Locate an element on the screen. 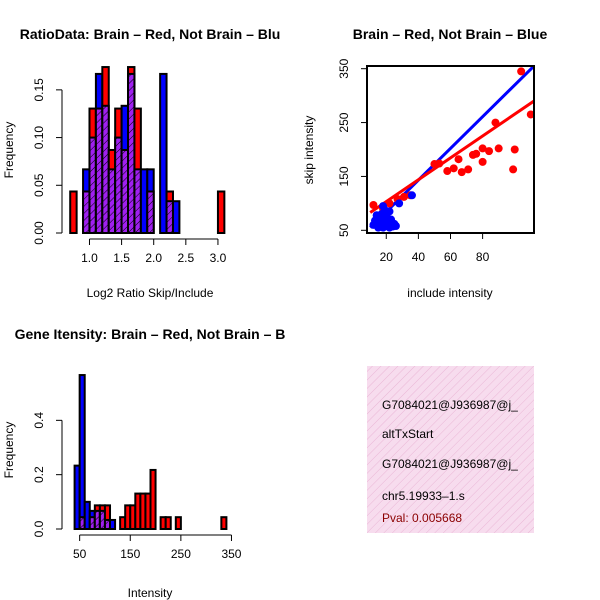 The height and width of the screenshot is (600, 600). intensity-hist-y-tick-label: 0.4 is located at coordinates (39, 420).